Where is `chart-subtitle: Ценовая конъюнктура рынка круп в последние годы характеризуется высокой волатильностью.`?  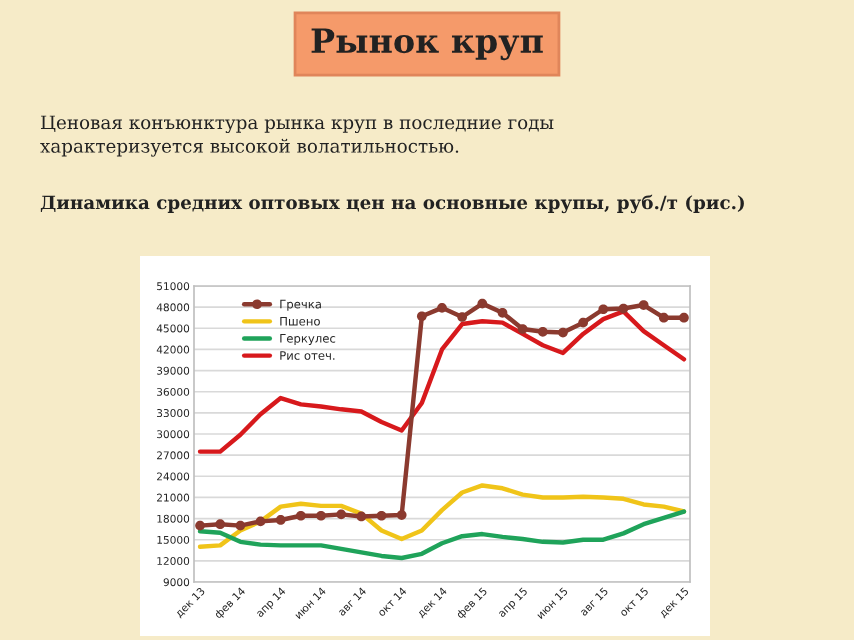
chart-subtitle: Ценовая конъюнктура рынка круп в последние годы характеризуется высокой волатильностью. is located at coordinates (297, 136).